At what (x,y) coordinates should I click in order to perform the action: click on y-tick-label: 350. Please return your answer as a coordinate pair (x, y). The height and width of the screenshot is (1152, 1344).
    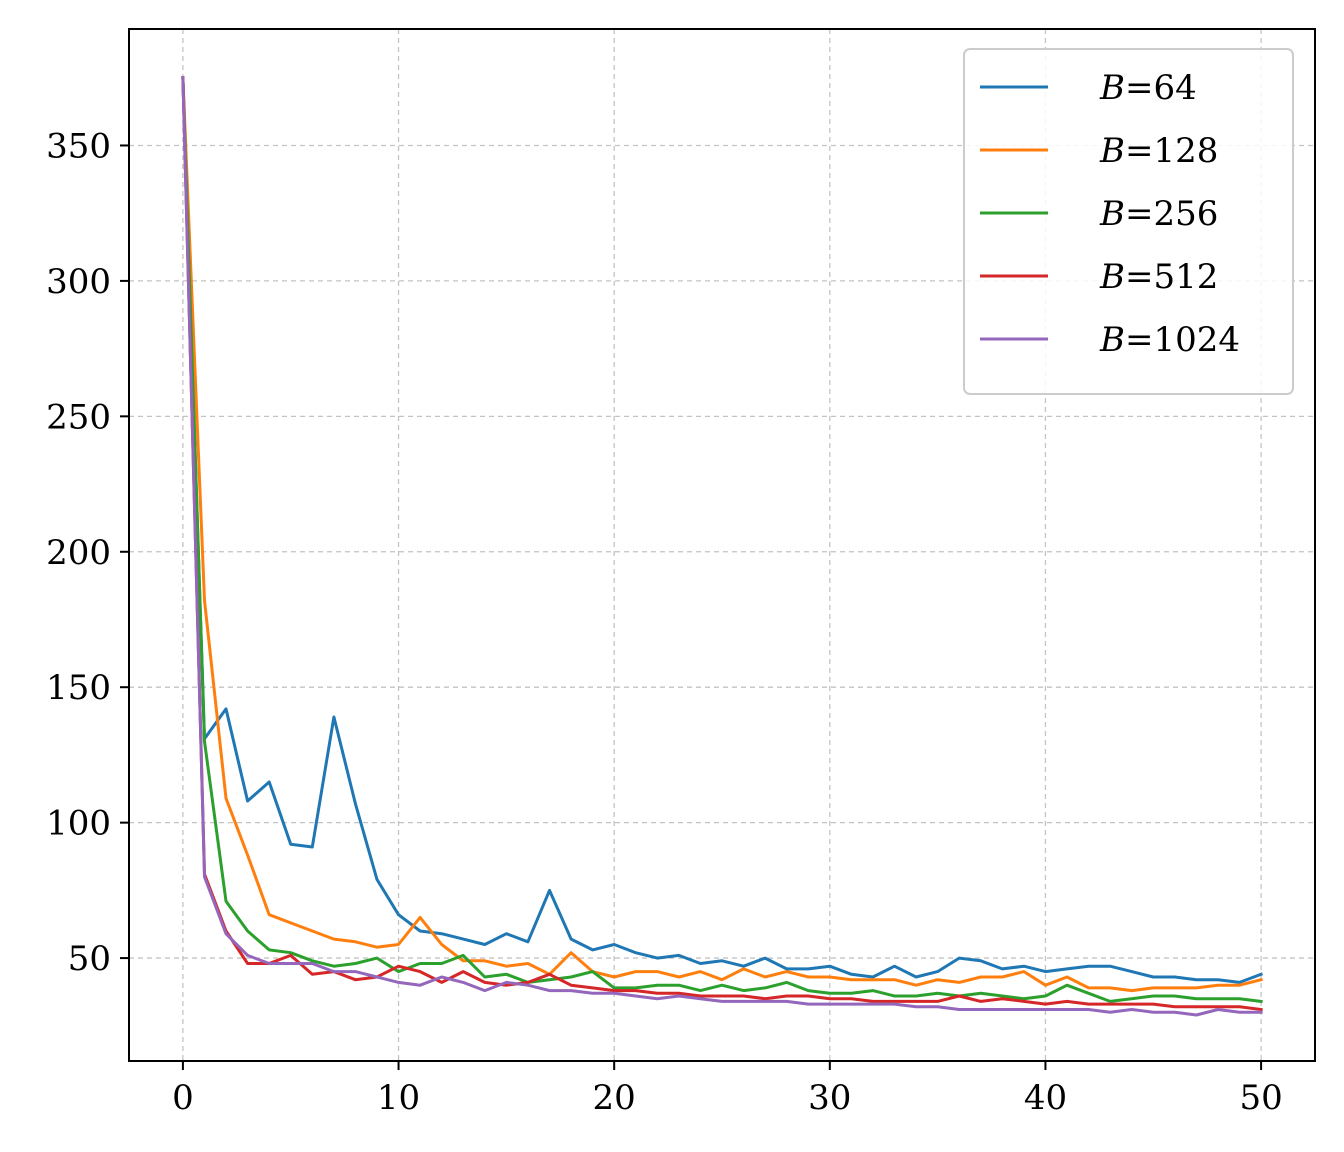
    Looking at the image, I should click on (78, 146).